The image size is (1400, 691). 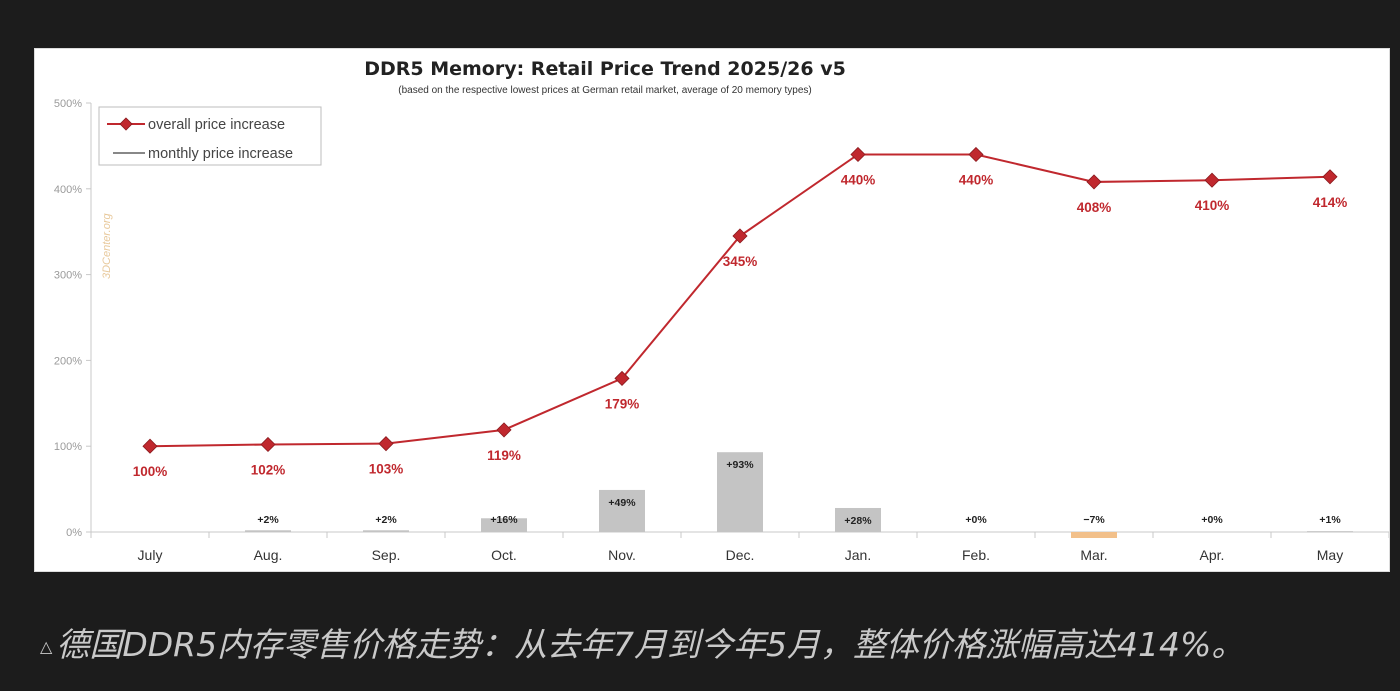 I want to click on watermark-text: 3DCenter.org, so click(x=107, y=245).